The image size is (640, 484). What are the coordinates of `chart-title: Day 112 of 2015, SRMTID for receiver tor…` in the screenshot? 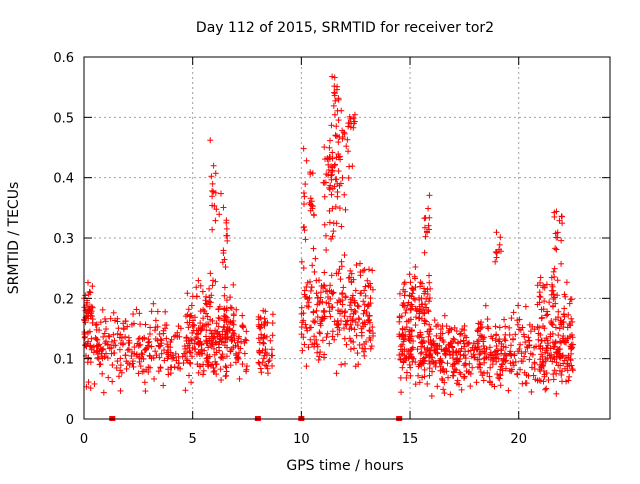 It's located at (345, 28).